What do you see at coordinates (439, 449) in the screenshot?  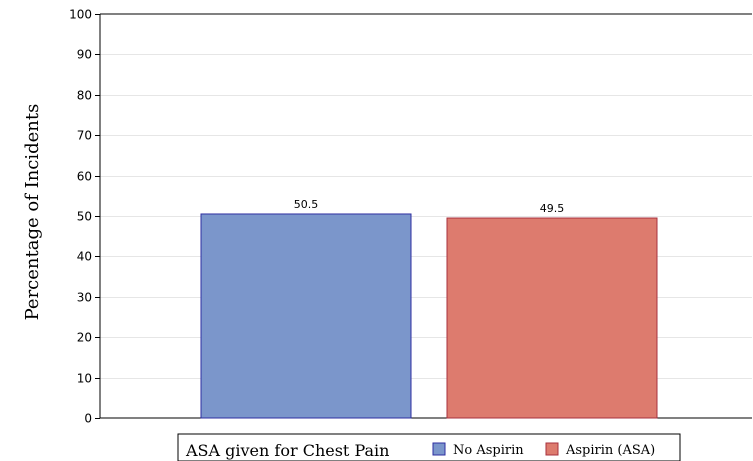 I see `legend-swatch-no-aspirin` at bounding box center [439, 449].